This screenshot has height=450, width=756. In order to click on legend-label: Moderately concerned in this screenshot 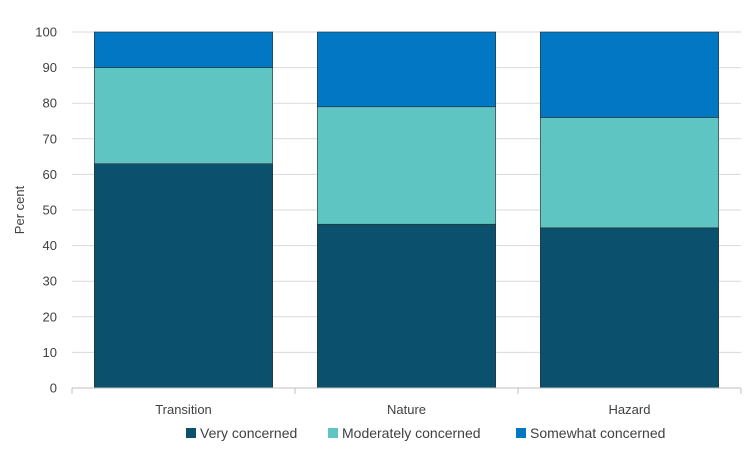, I will do `click(411, 433)`.